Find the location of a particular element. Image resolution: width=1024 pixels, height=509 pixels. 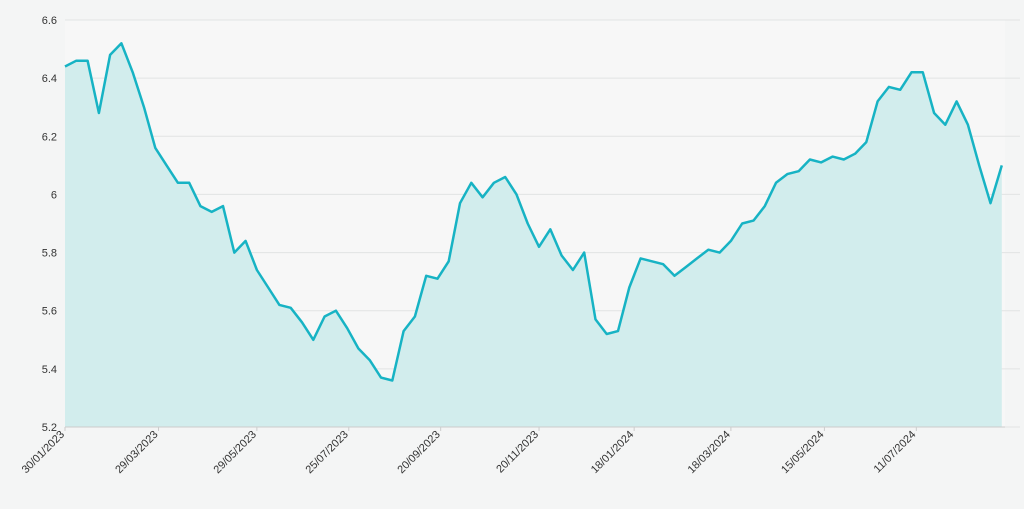

x-tick-label: 18/01/2024 is located at coordinates (612, 452).